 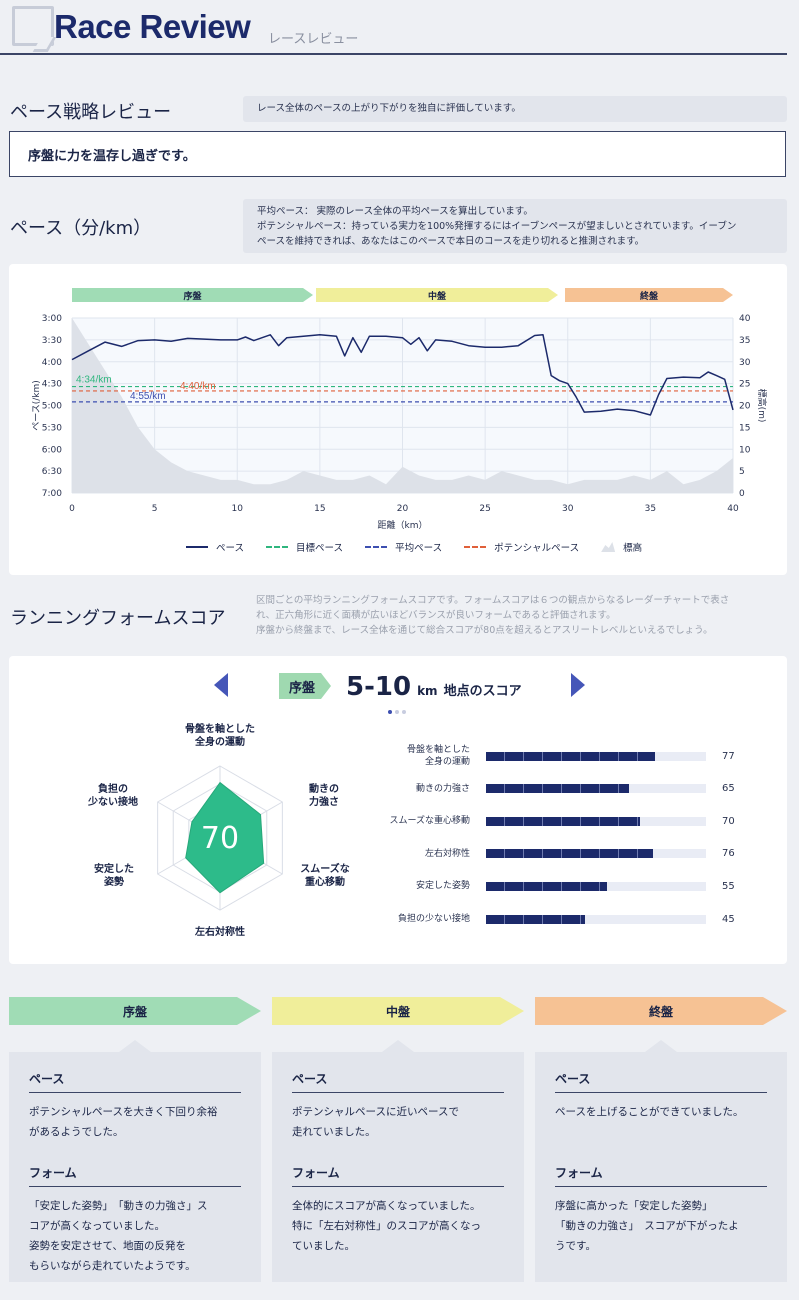 What do you see at coordinates (323, 1246) in the screenshot?
I see `phase-text: ていました。` at bounding box center [323, 1246].